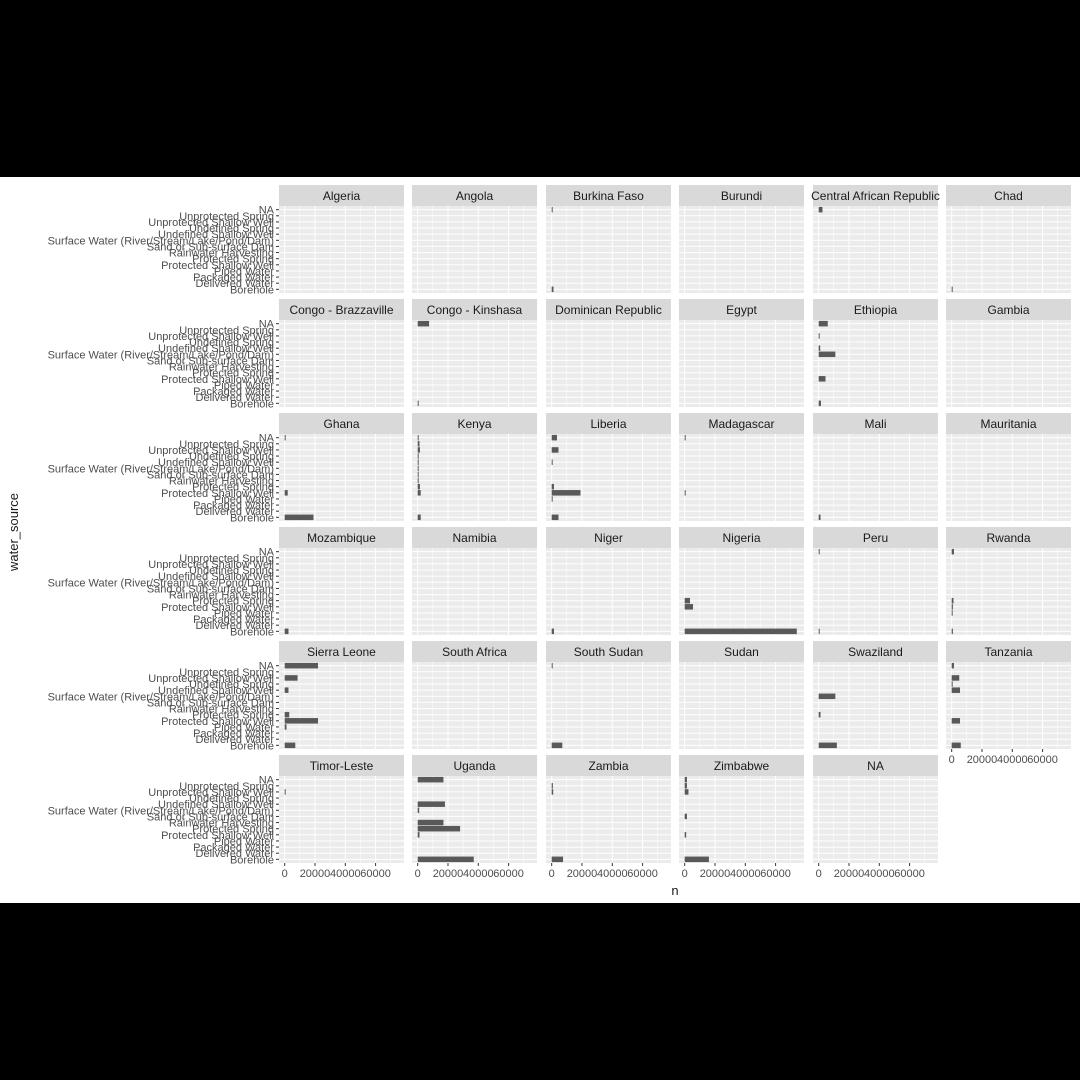  What do you see at coordinates (608, 652) in the screenshot?
I see `facet-strip-label: South Sudan` at bounding box center [608, 652].